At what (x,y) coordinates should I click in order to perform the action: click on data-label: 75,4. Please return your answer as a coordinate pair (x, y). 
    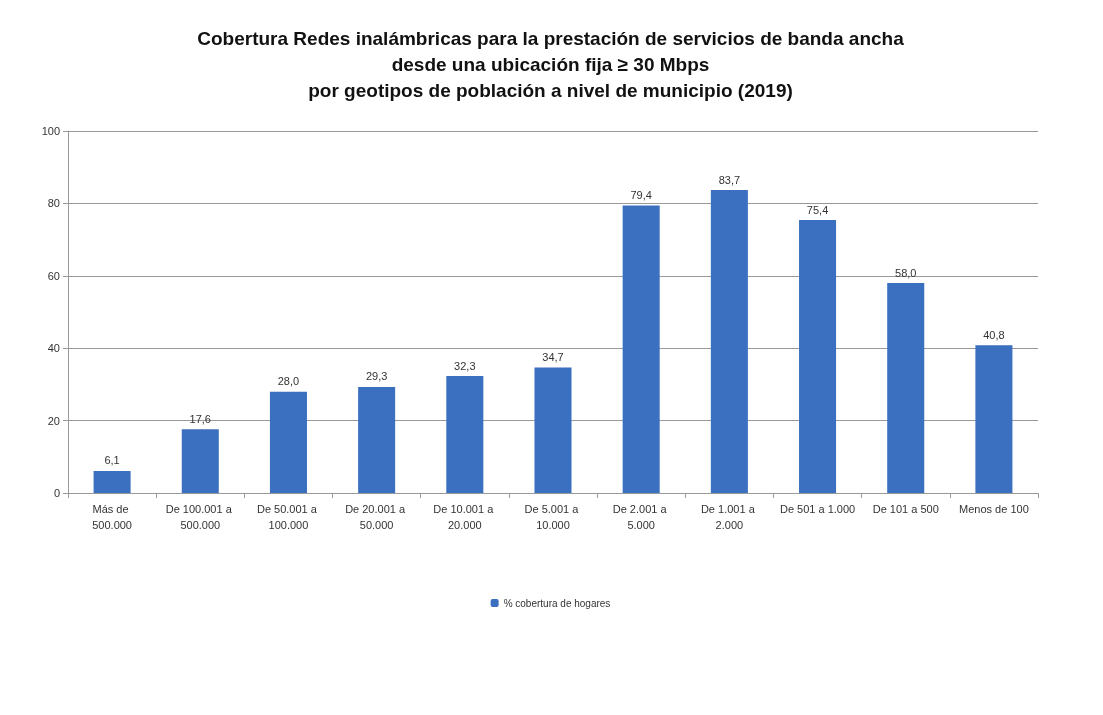
    Looking at the image, I should click on (817, 209).